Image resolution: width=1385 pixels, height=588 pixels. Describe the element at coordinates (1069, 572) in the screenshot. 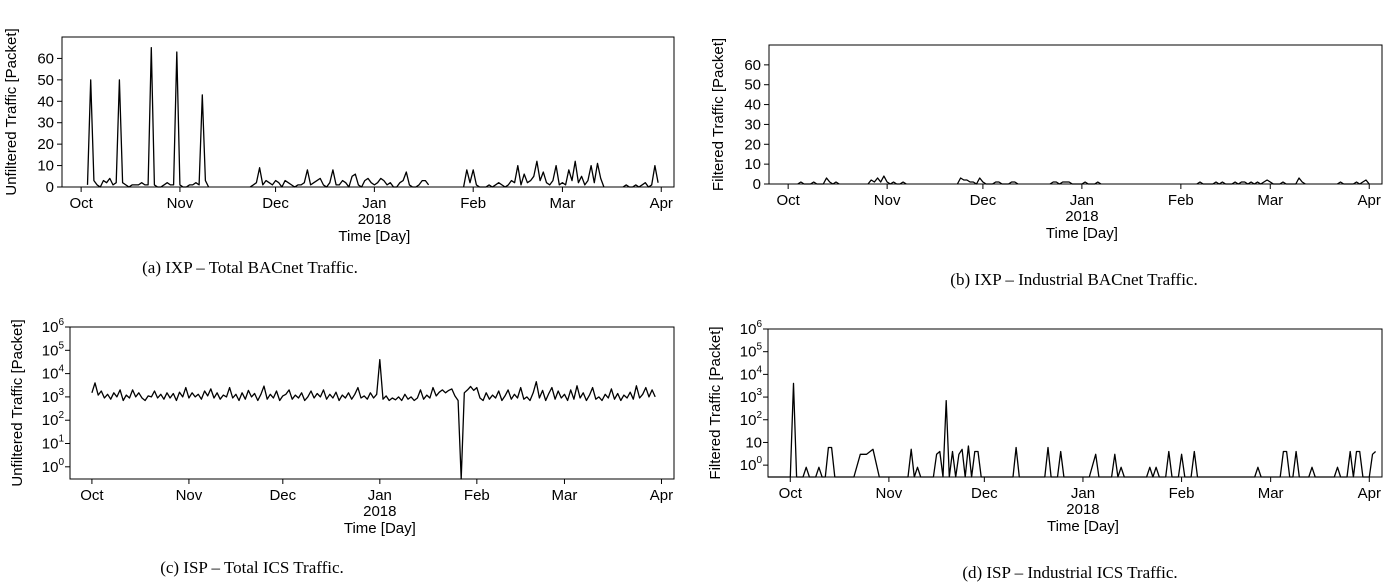

I see `figure-caption: (d) ISP – Industrial ICS Traffic.` at that location.